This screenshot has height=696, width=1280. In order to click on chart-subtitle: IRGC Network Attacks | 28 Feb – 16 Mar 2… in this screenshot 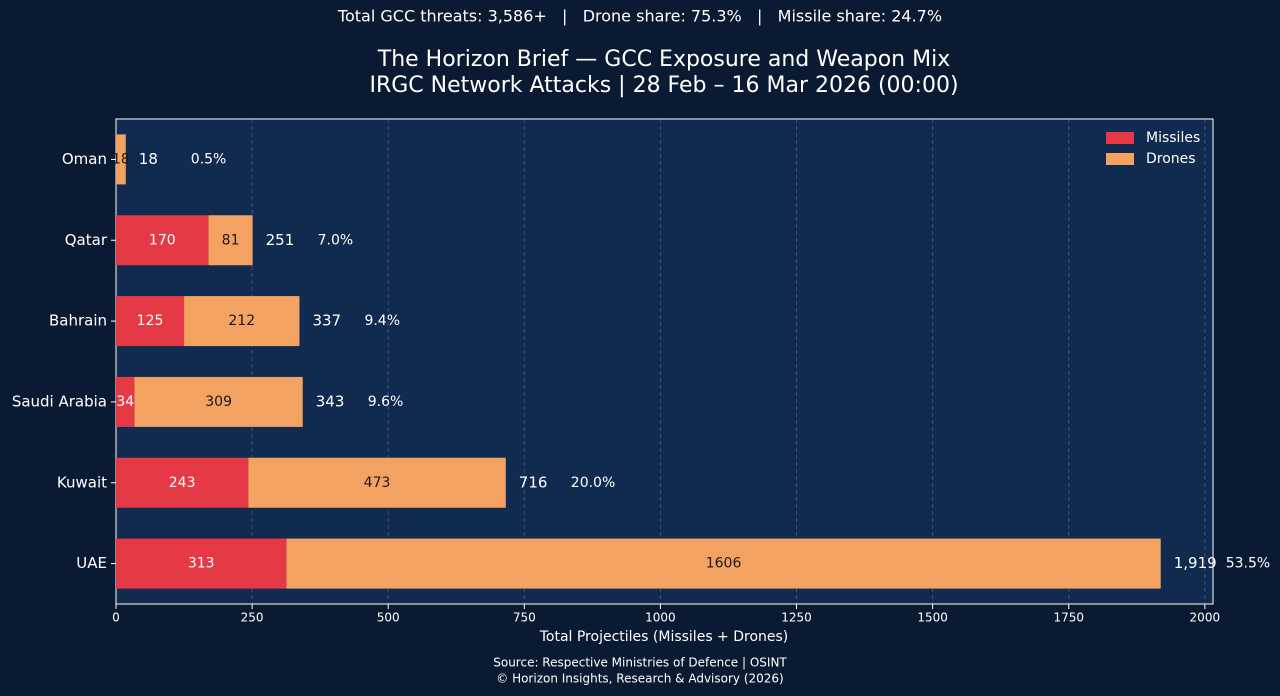, I will do `click(663, 85)`.